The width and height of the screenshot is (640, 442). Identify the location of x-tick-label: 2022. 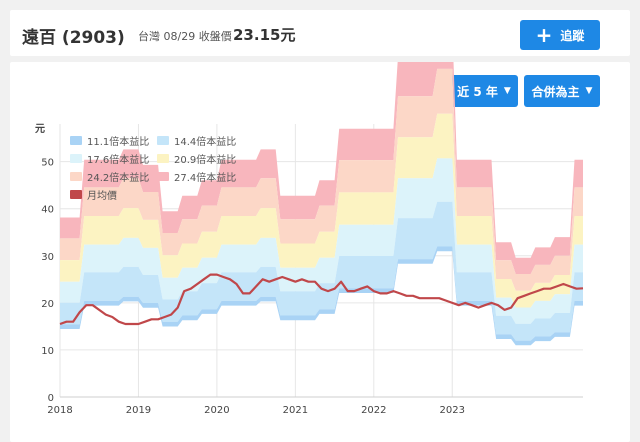
(373, 410).